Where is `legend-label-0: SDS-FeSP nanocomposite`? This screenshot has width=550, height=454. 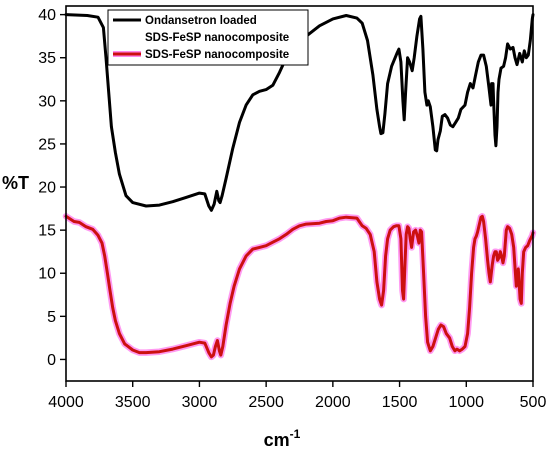
legend-label-0: SDS-FeSP nanocomposite is located at coordinates (217, 38).